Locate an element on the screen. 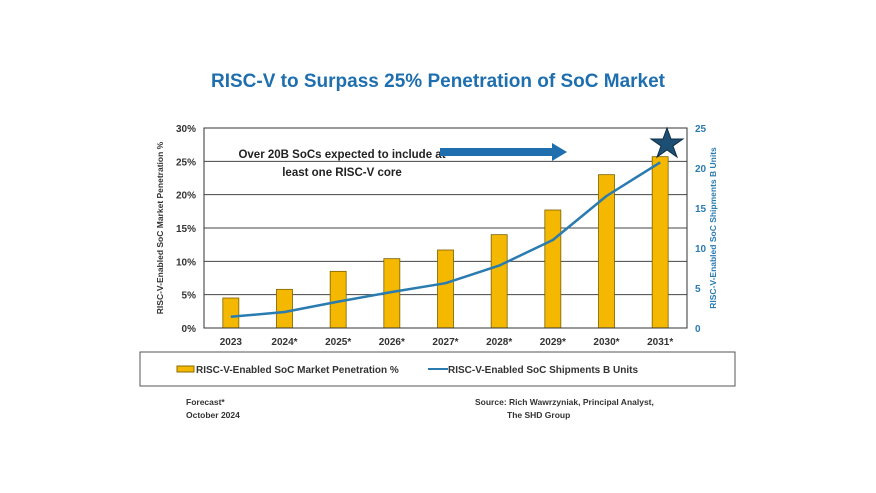 The width and height of the screenshot is (876, 493). y2-tick-label: 25 is located at coordinates (701, 129).